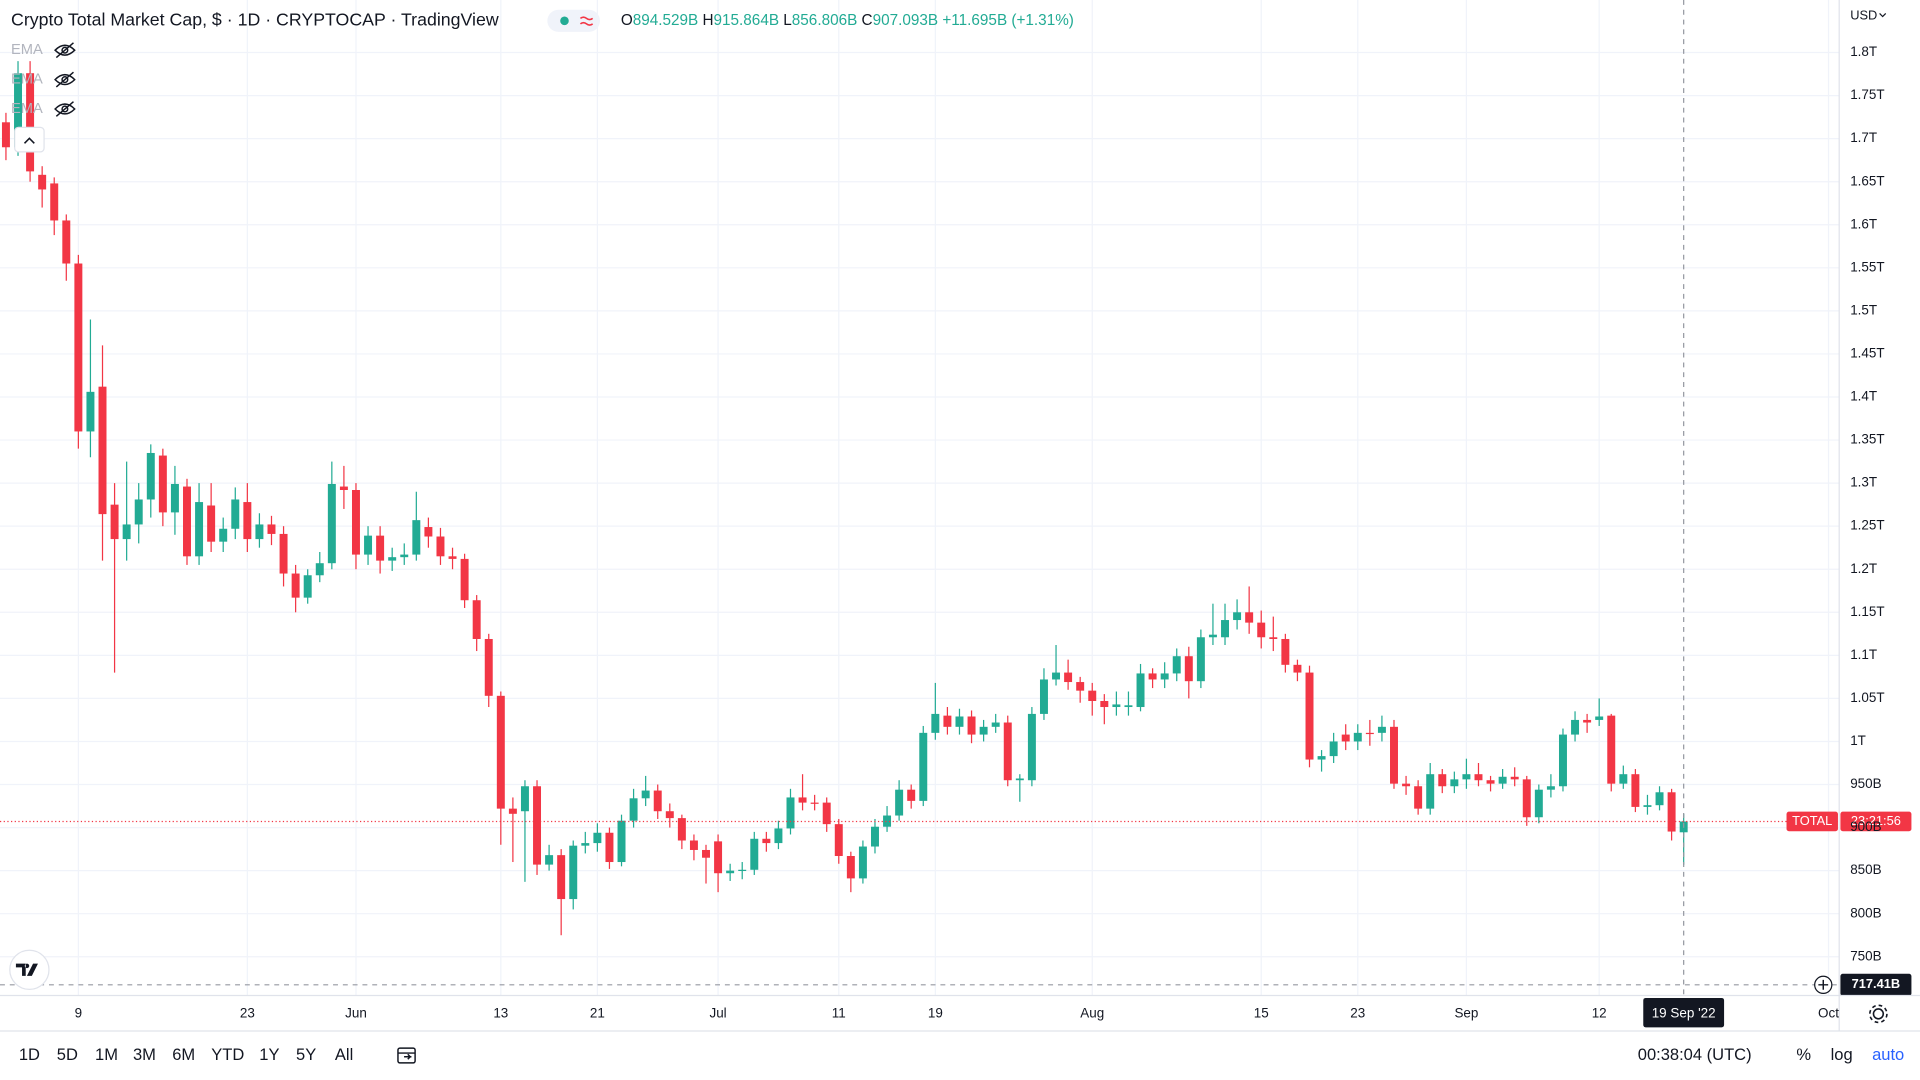 The width and height of the screenshot is (1920, 1080). I want to click on y-tick-label: 1.25T, so click(1867, 525).